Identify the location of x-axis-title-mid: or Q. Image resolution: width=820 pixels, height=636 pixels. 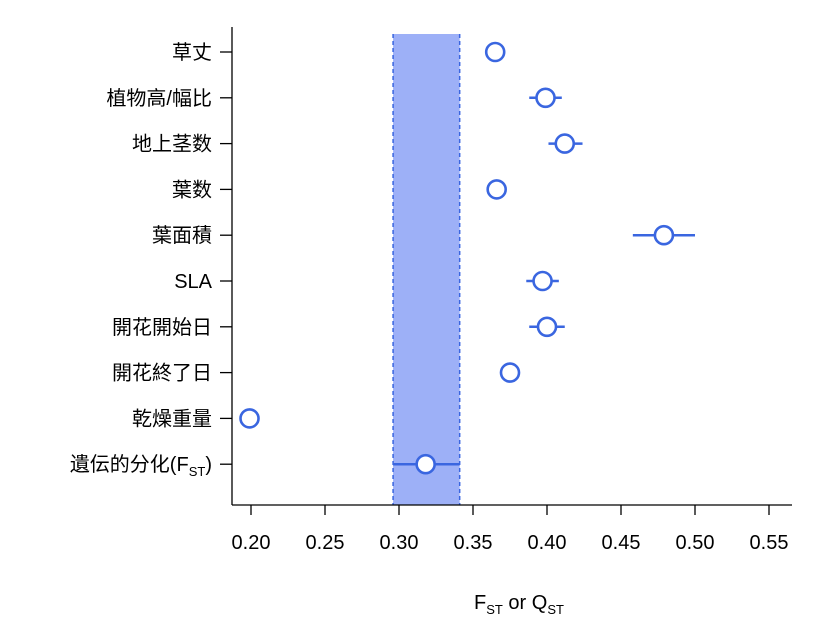
(525, 603).